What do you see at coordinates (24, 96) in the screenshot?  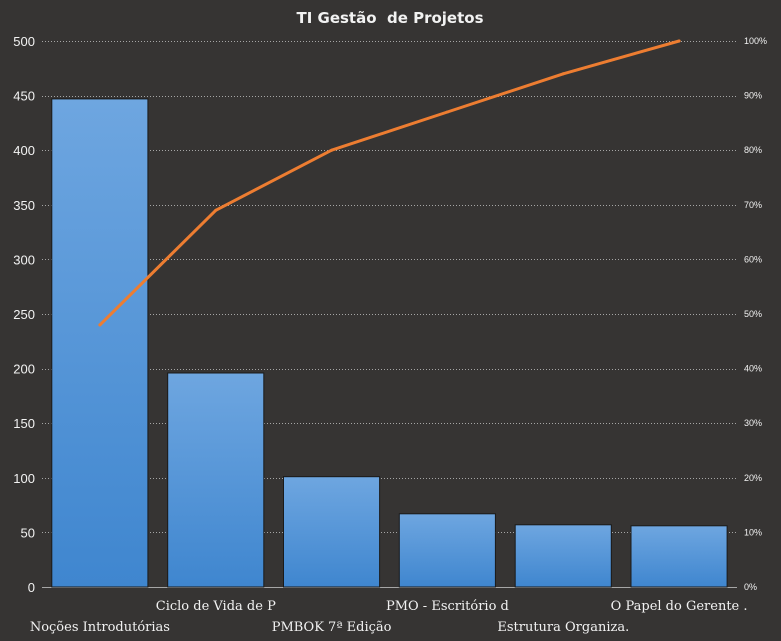 I see `y-tick-label: 450` at bounding box center [24, 96].